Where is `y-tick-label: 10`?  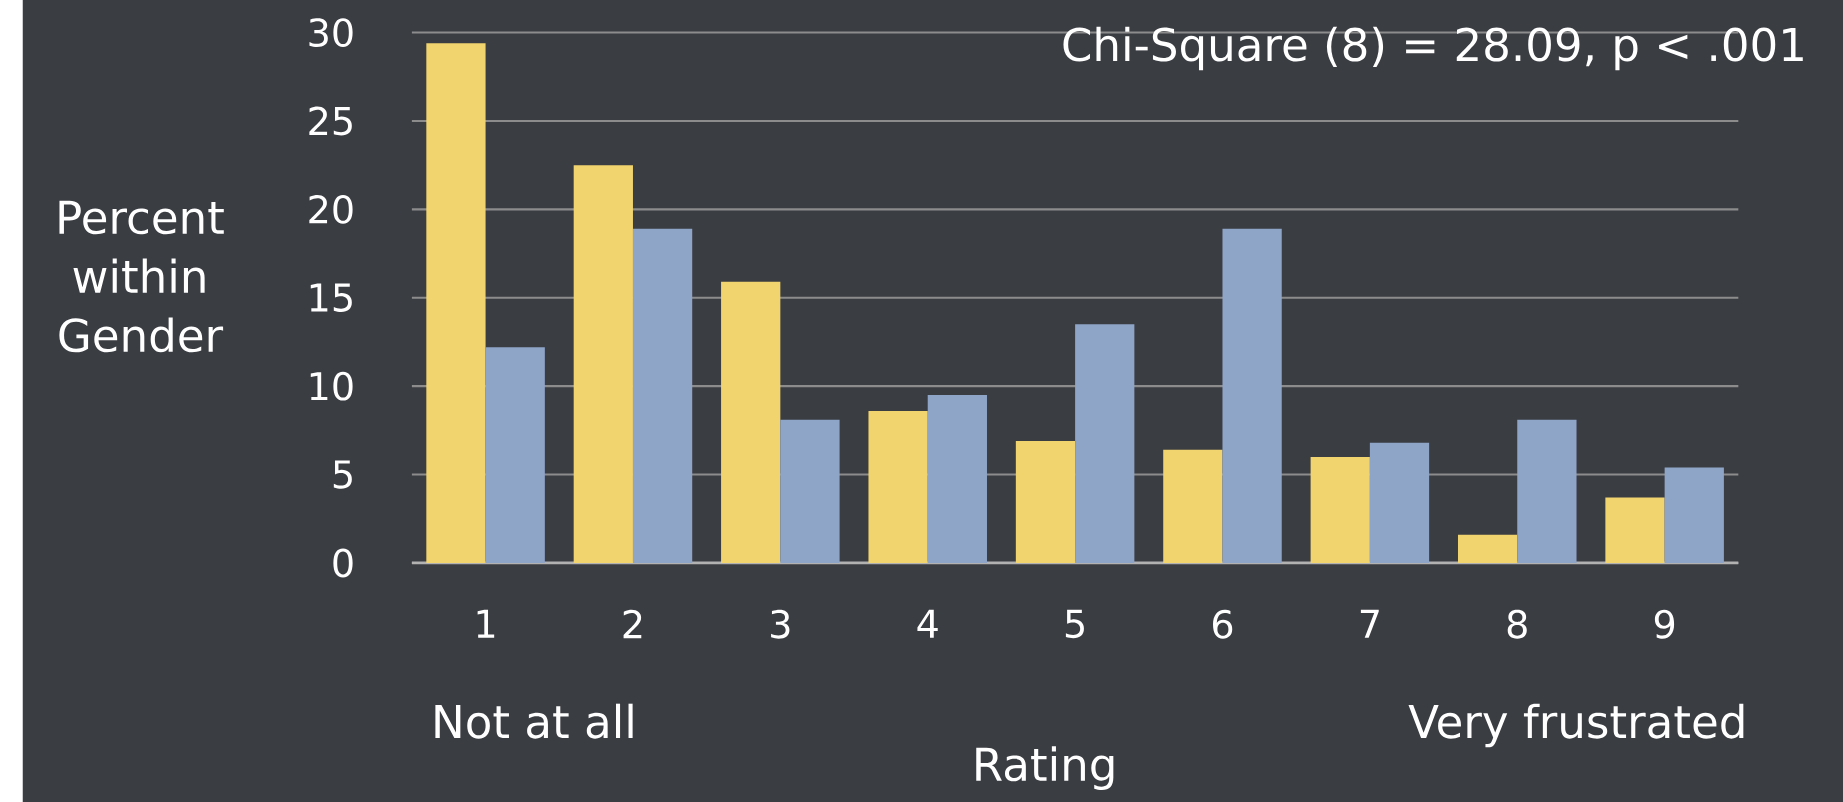
y-tick-label: 10 is located at coordinates (331, 386).